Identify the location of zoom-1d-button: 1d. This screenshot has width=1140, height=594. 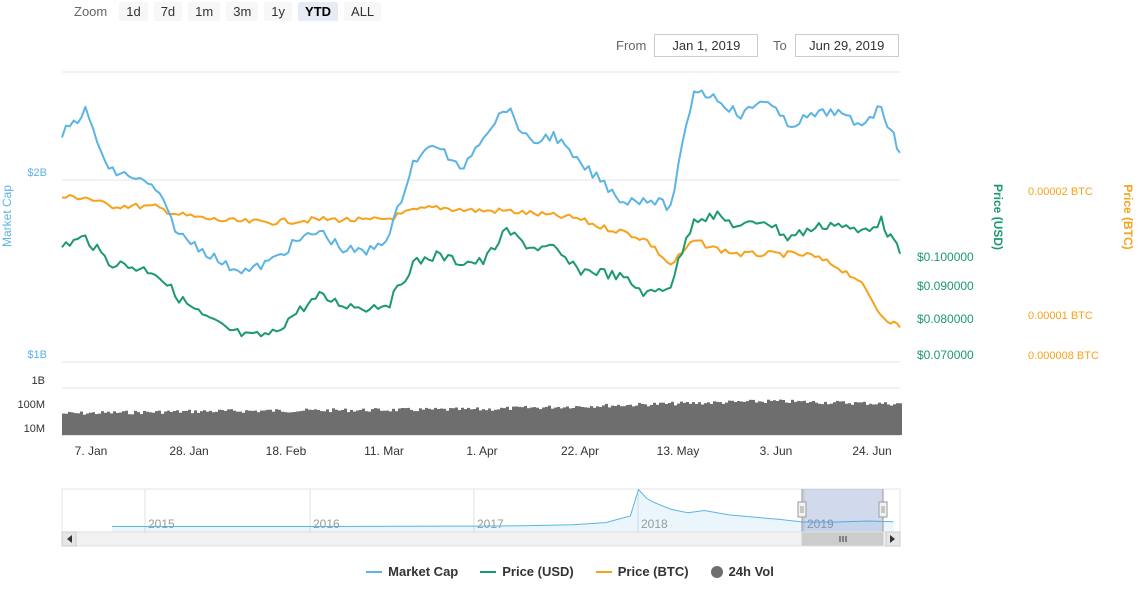
(133, 11).